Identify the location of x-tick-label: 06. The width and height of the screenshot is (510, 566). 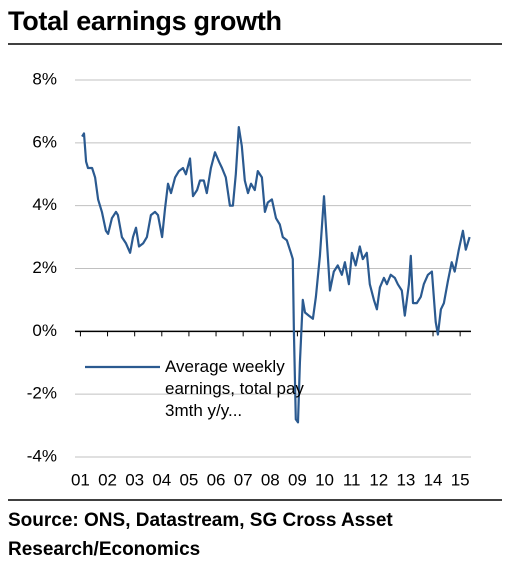
(216, 479).